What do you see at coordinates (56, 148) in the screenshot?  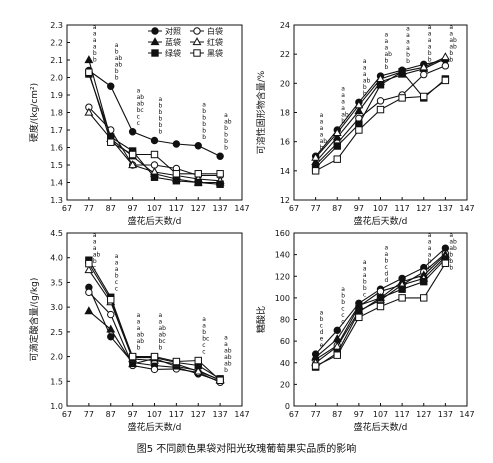 I see `y-tick-label: 1.6` at bounding box center [56, 148].